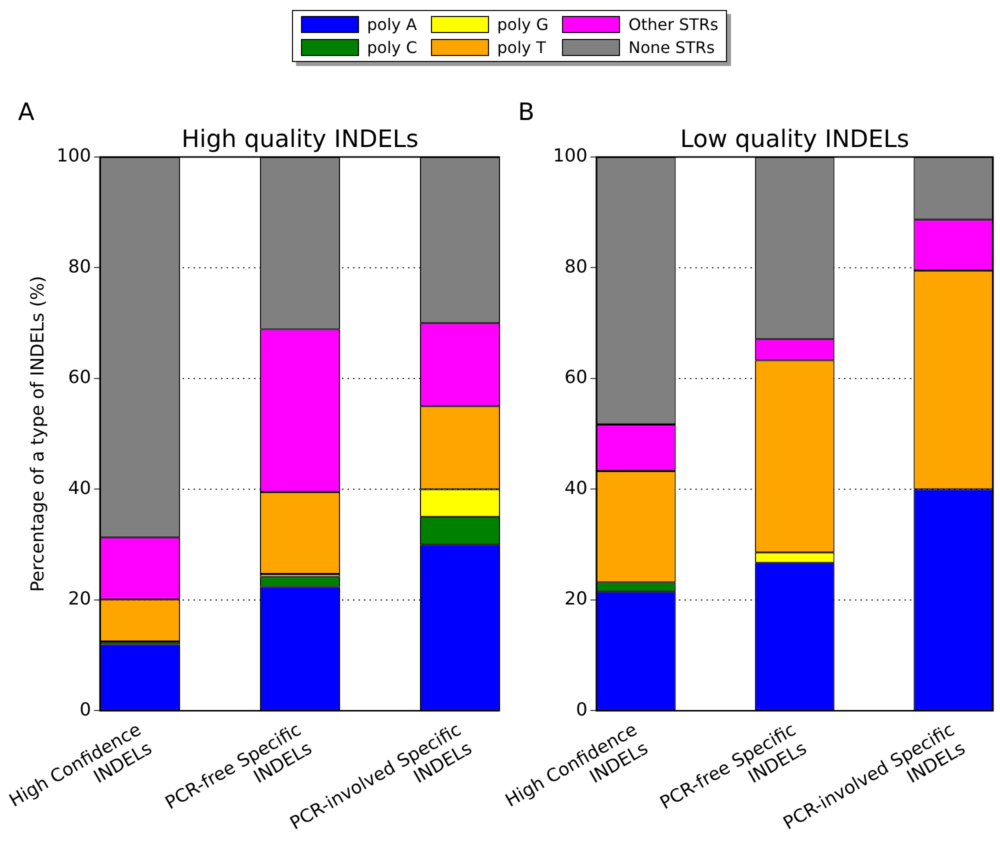  Describe the element at coordinates (392, 47) in the screenshot. I see `legend-label: poly C` at that location.